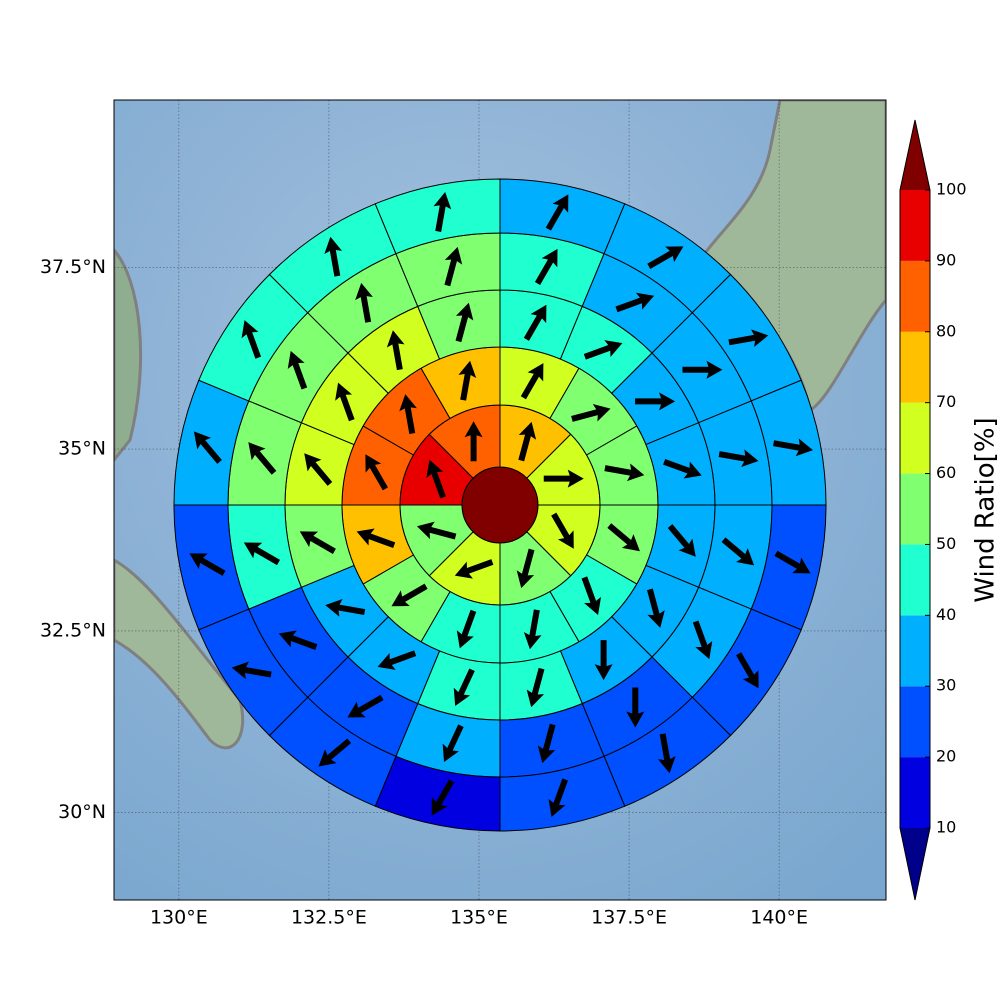 This screenshot has width=1000, height=1004. Describe the element at coordinates (946, 330) in the screenshot. I see `colorbar-tick-label: 80` at that location.